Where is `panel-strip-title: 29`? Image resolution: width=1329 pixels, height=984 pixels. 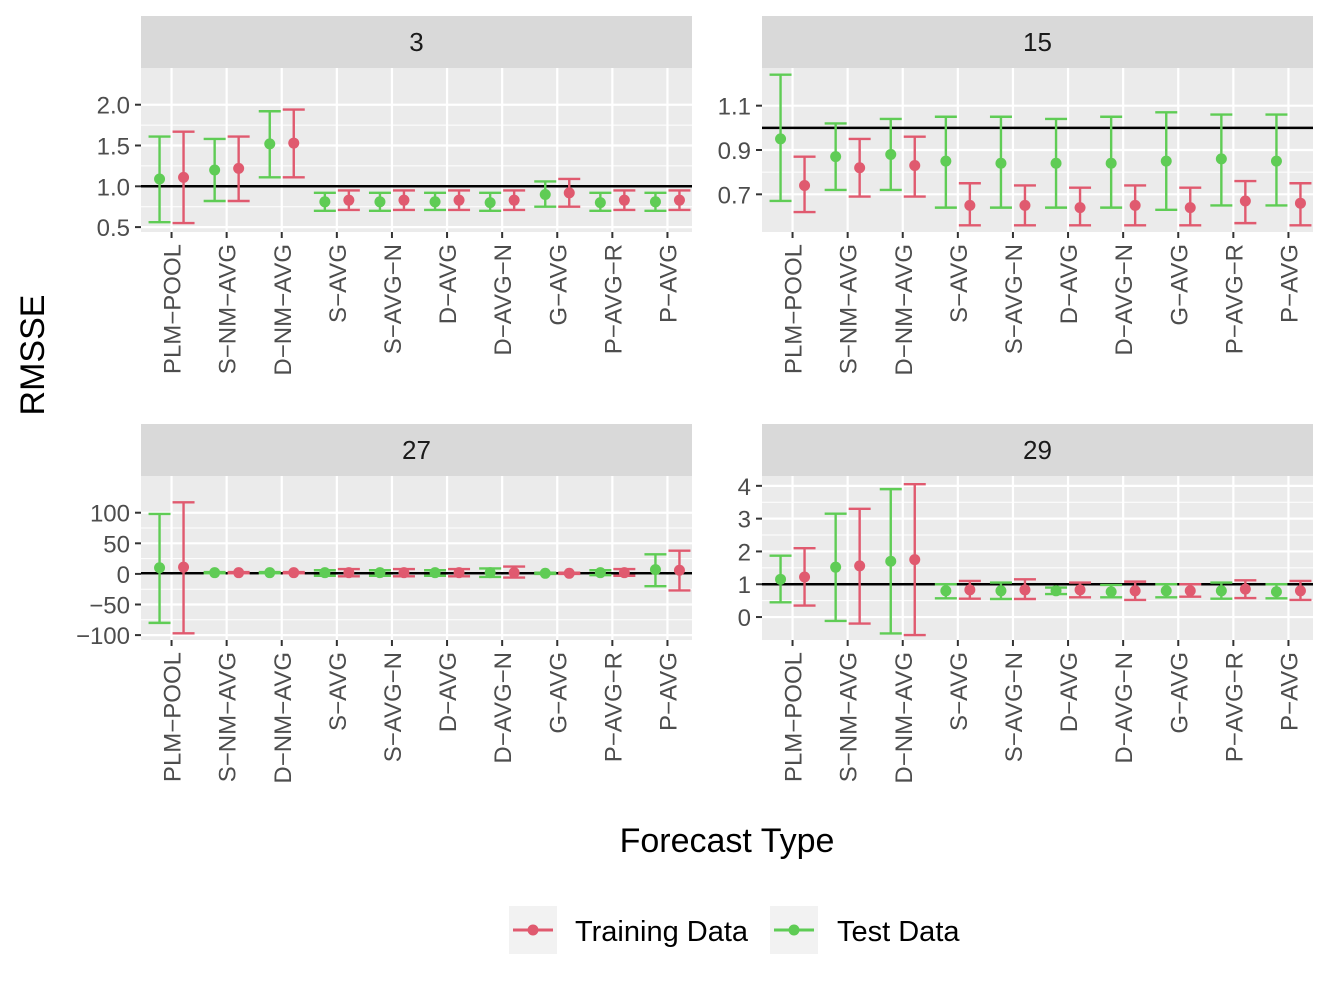
panel-strip-title: 29 is located at coordinates (1037, 450).